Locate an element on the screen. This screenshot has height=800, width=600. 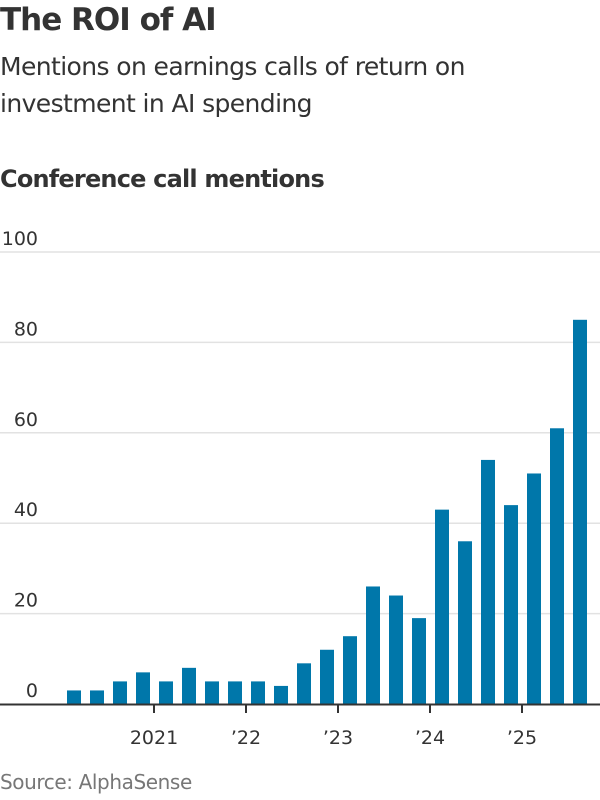
y-tick-label: 20 is located at coordinates (26, 601).